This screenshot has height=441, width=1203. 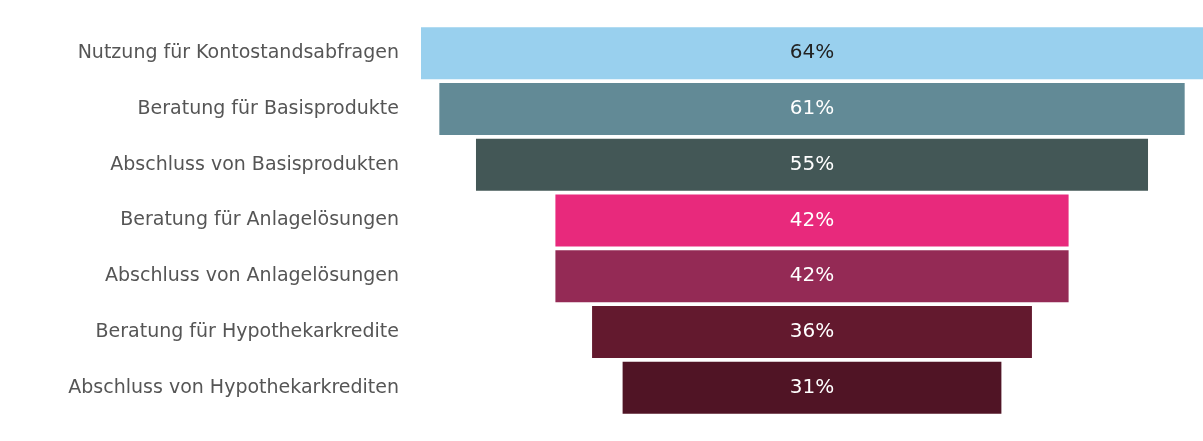 I want to click on category-label: Abschluss von Hypothekarkrediten, so click(x=233, y=385).